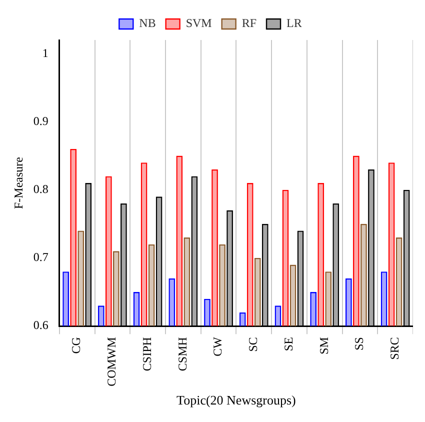 Image resolution: width=425 pixels, height=422 pixels. Describe the element at coordinates (147, 354) in the screenshot. I see `x-tick-label: CSIPH` at that location.